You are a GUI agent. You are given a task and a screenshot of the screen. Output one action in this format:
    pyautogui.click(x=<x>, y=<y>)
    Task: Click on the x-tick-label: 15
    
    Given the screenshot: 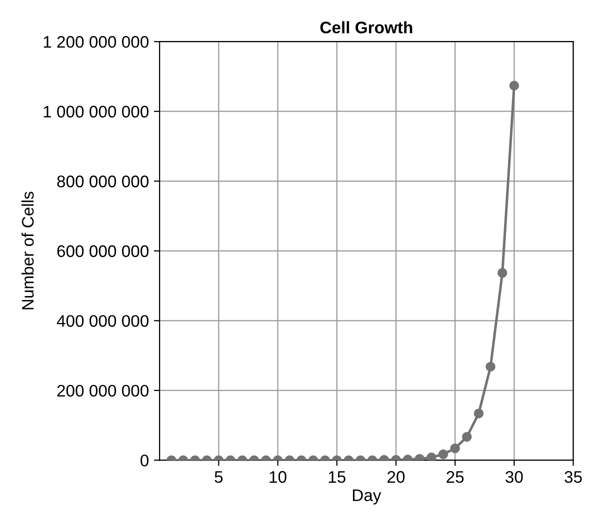 What is the action you would take?
    pyautogui.click(x=337, y=477)
    